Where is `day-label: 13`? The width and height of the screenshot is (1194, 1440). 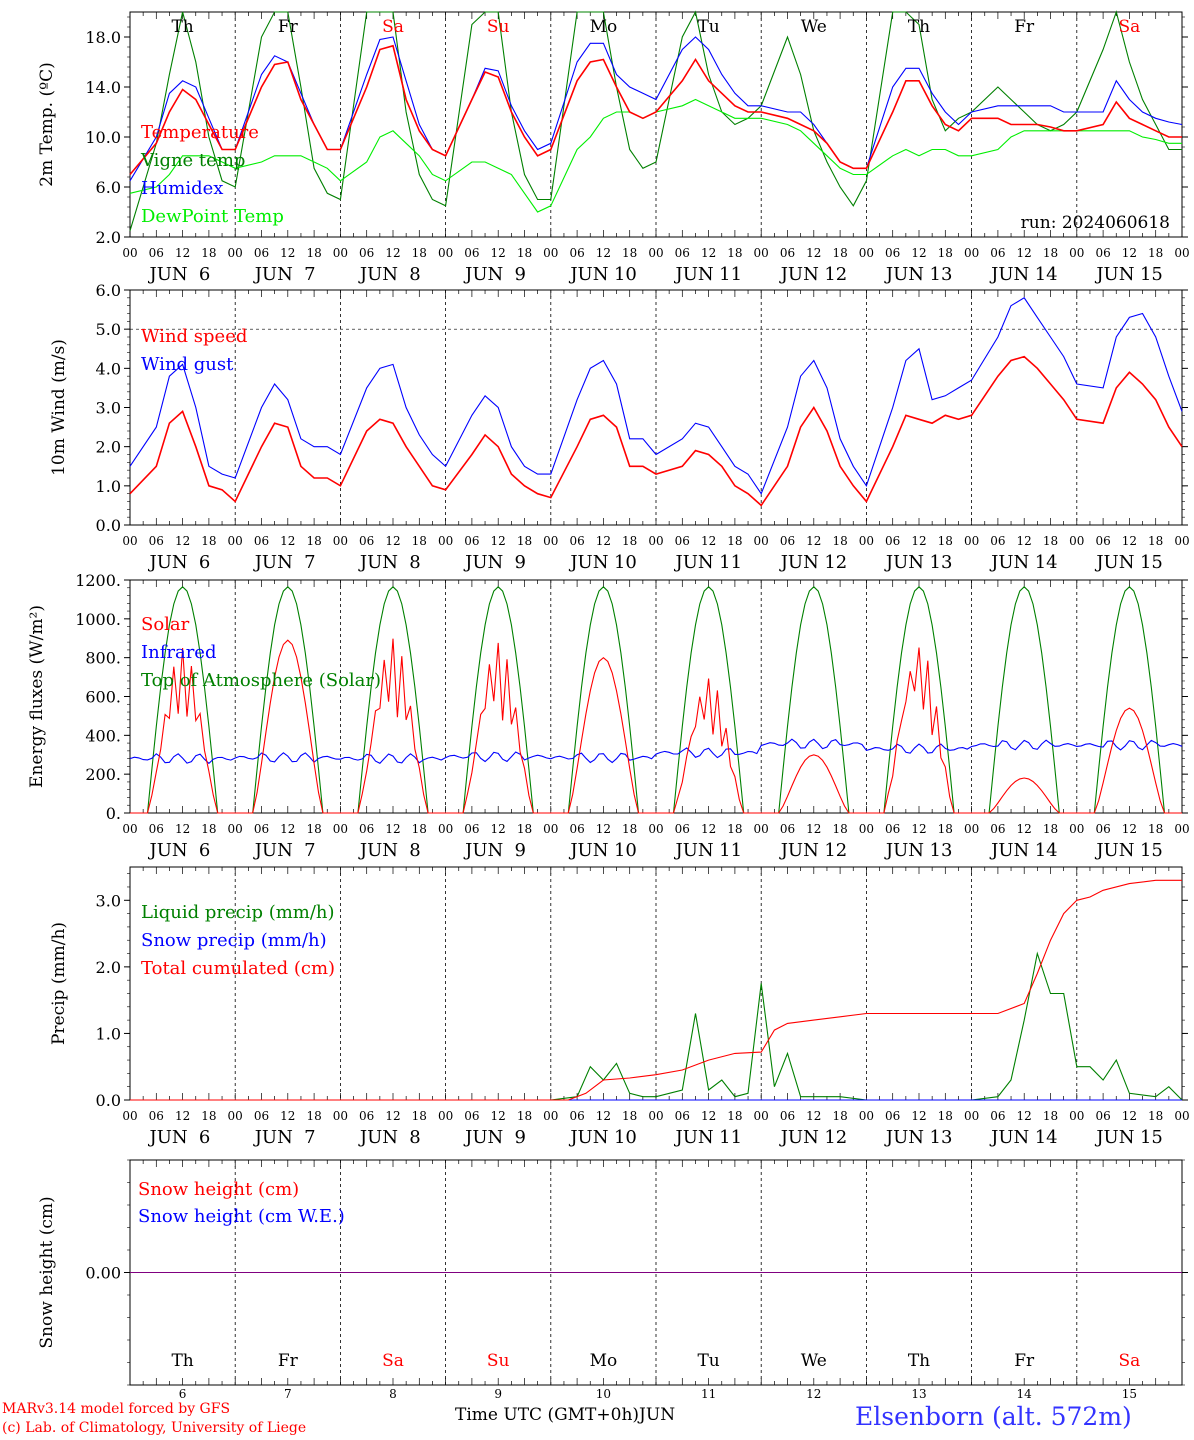
day-label: 13 is located at coordinates (941, 850).